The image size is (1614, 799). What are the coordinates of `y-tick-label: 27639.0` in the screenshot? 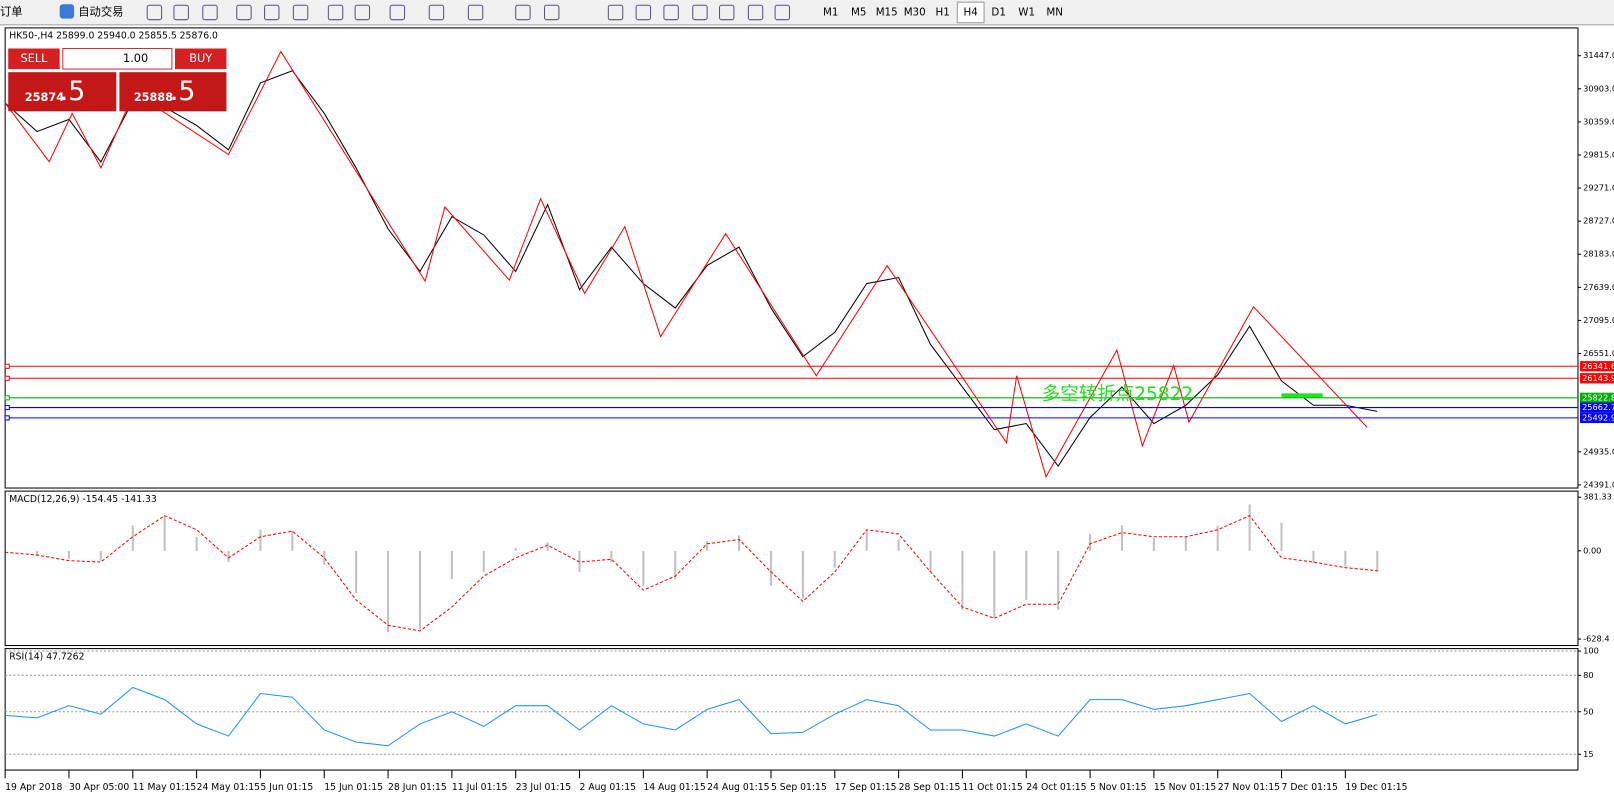 It's located at (1598, 287).